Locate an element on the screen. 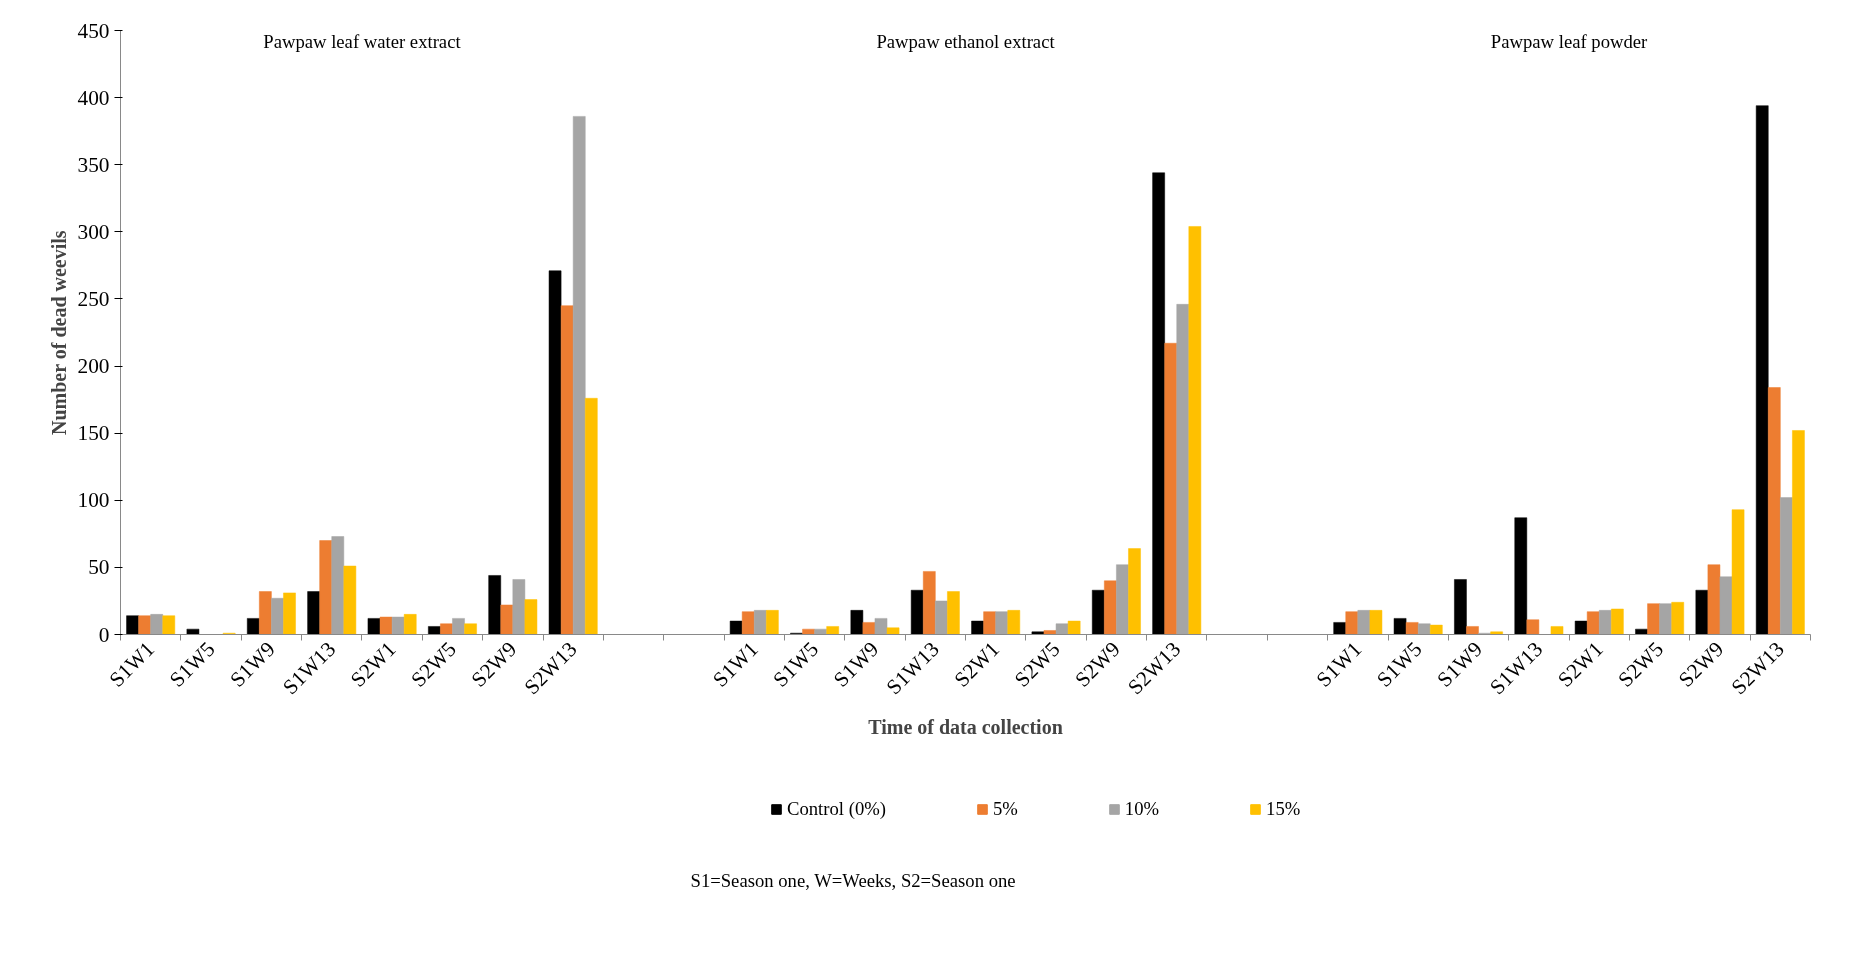 Image resolution: width=1872 pixels, height=966 pixels. y-tick-label: 400 is located at coordinates (93, 97).